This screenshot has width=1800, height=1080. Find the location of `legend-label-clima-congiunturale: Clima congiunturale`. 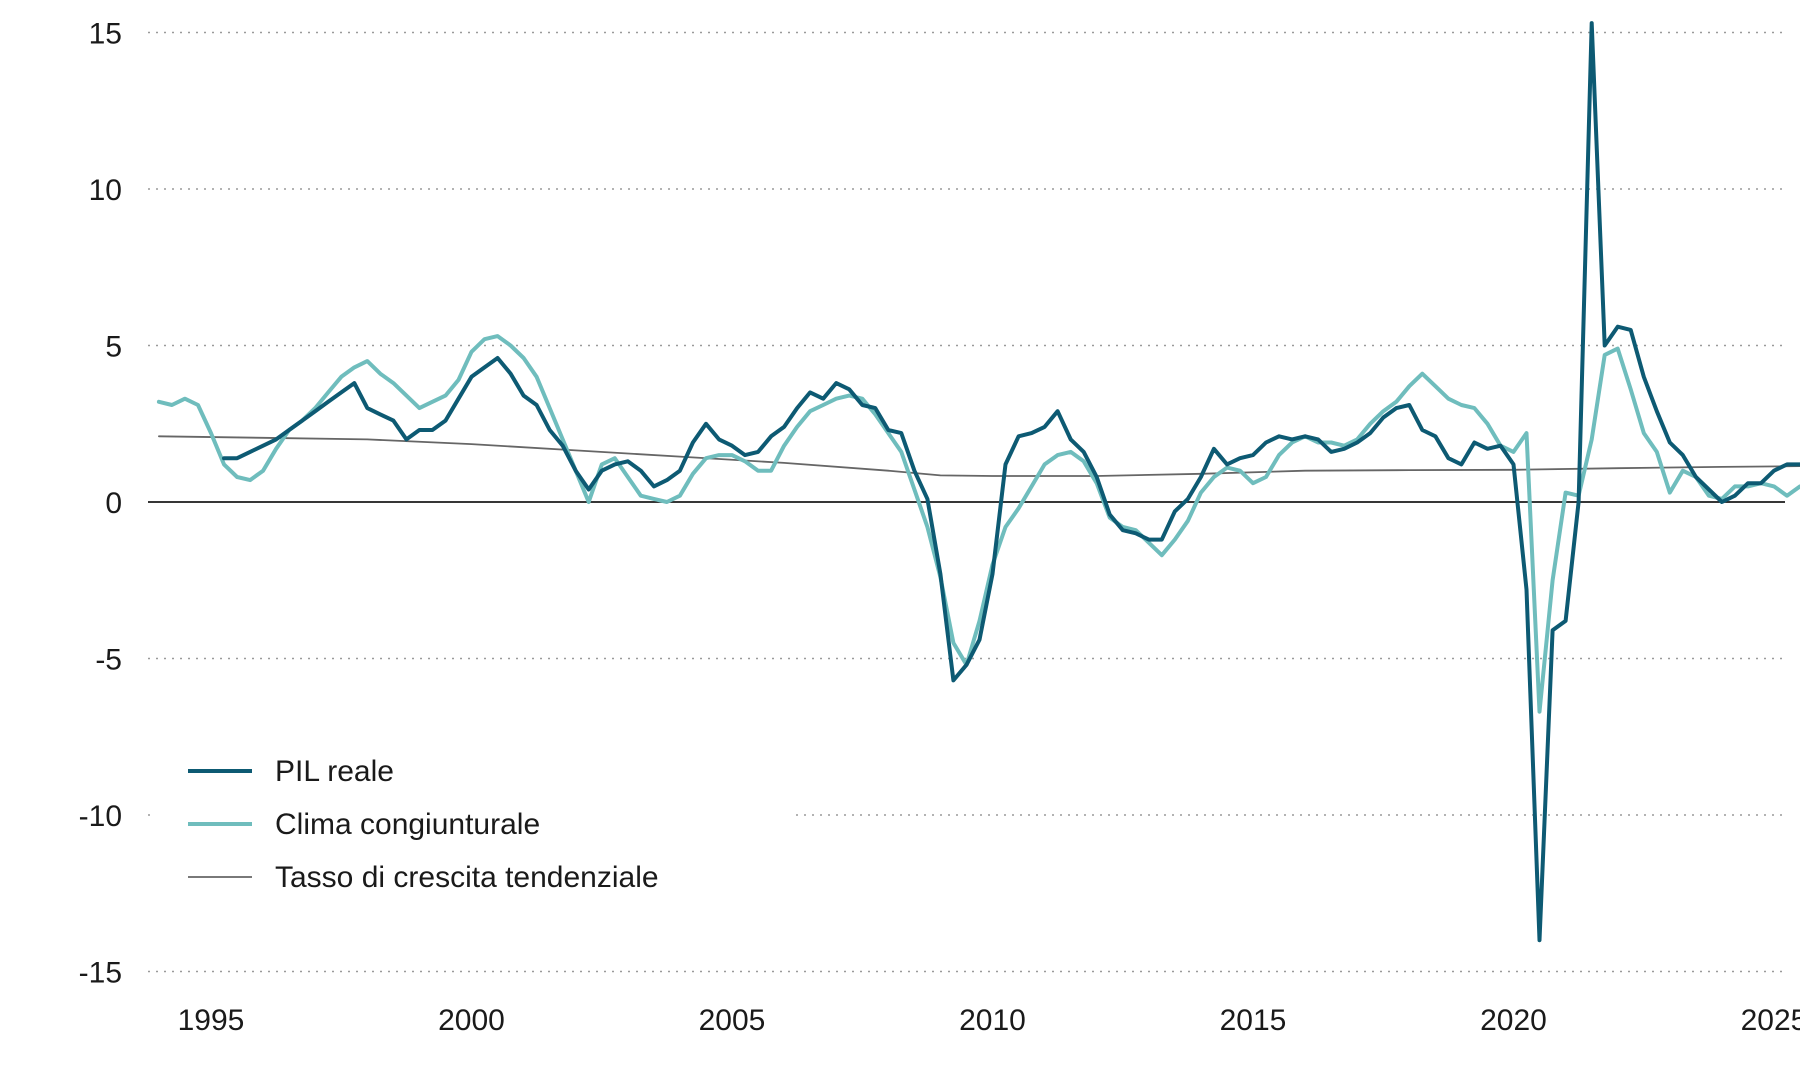

legend-label-clima-congiunturale: Clima congiunturale is located at coordinates (407, 824).